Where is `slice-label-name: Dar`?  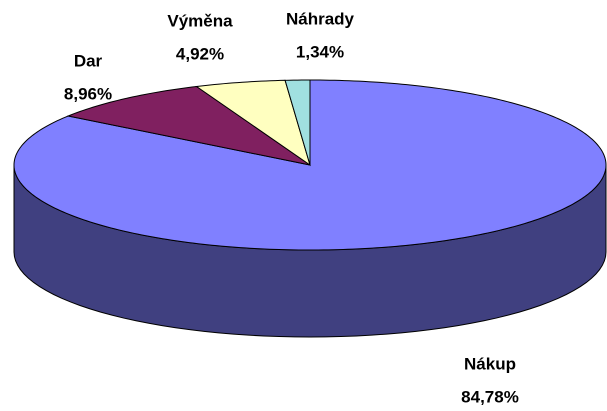 slice-label-name: Dar is located at coordinates (88, 60).